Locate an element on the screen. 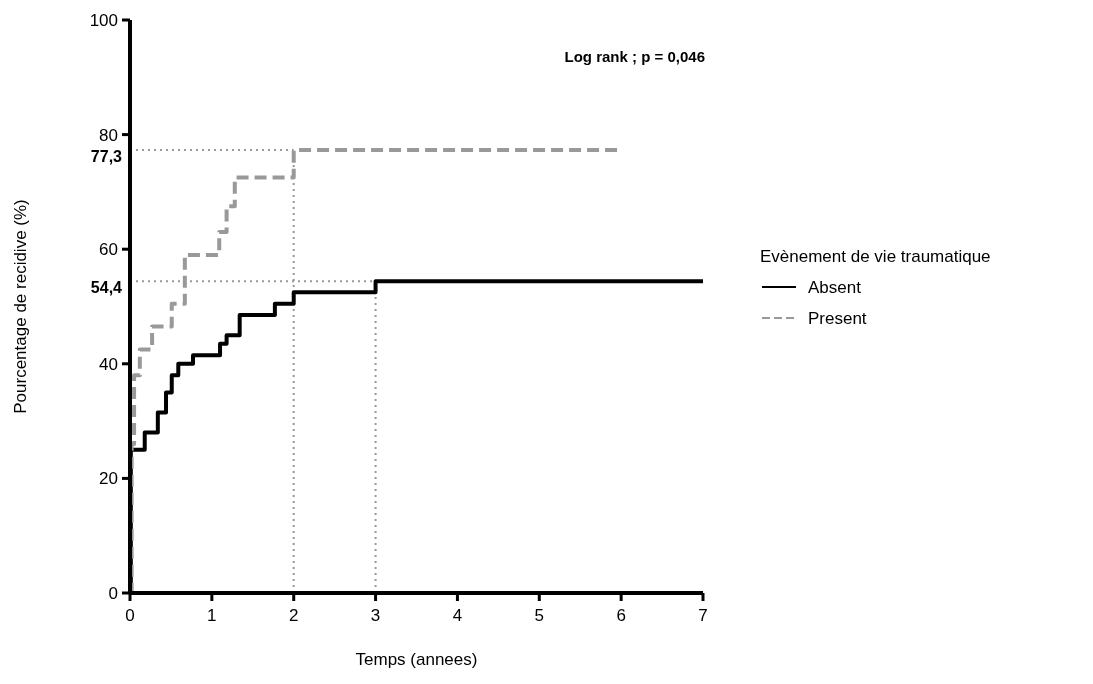 The width and height of the screenshot is (1093, 684). x-tick-label: 2 is located at coordinates (293, 615).